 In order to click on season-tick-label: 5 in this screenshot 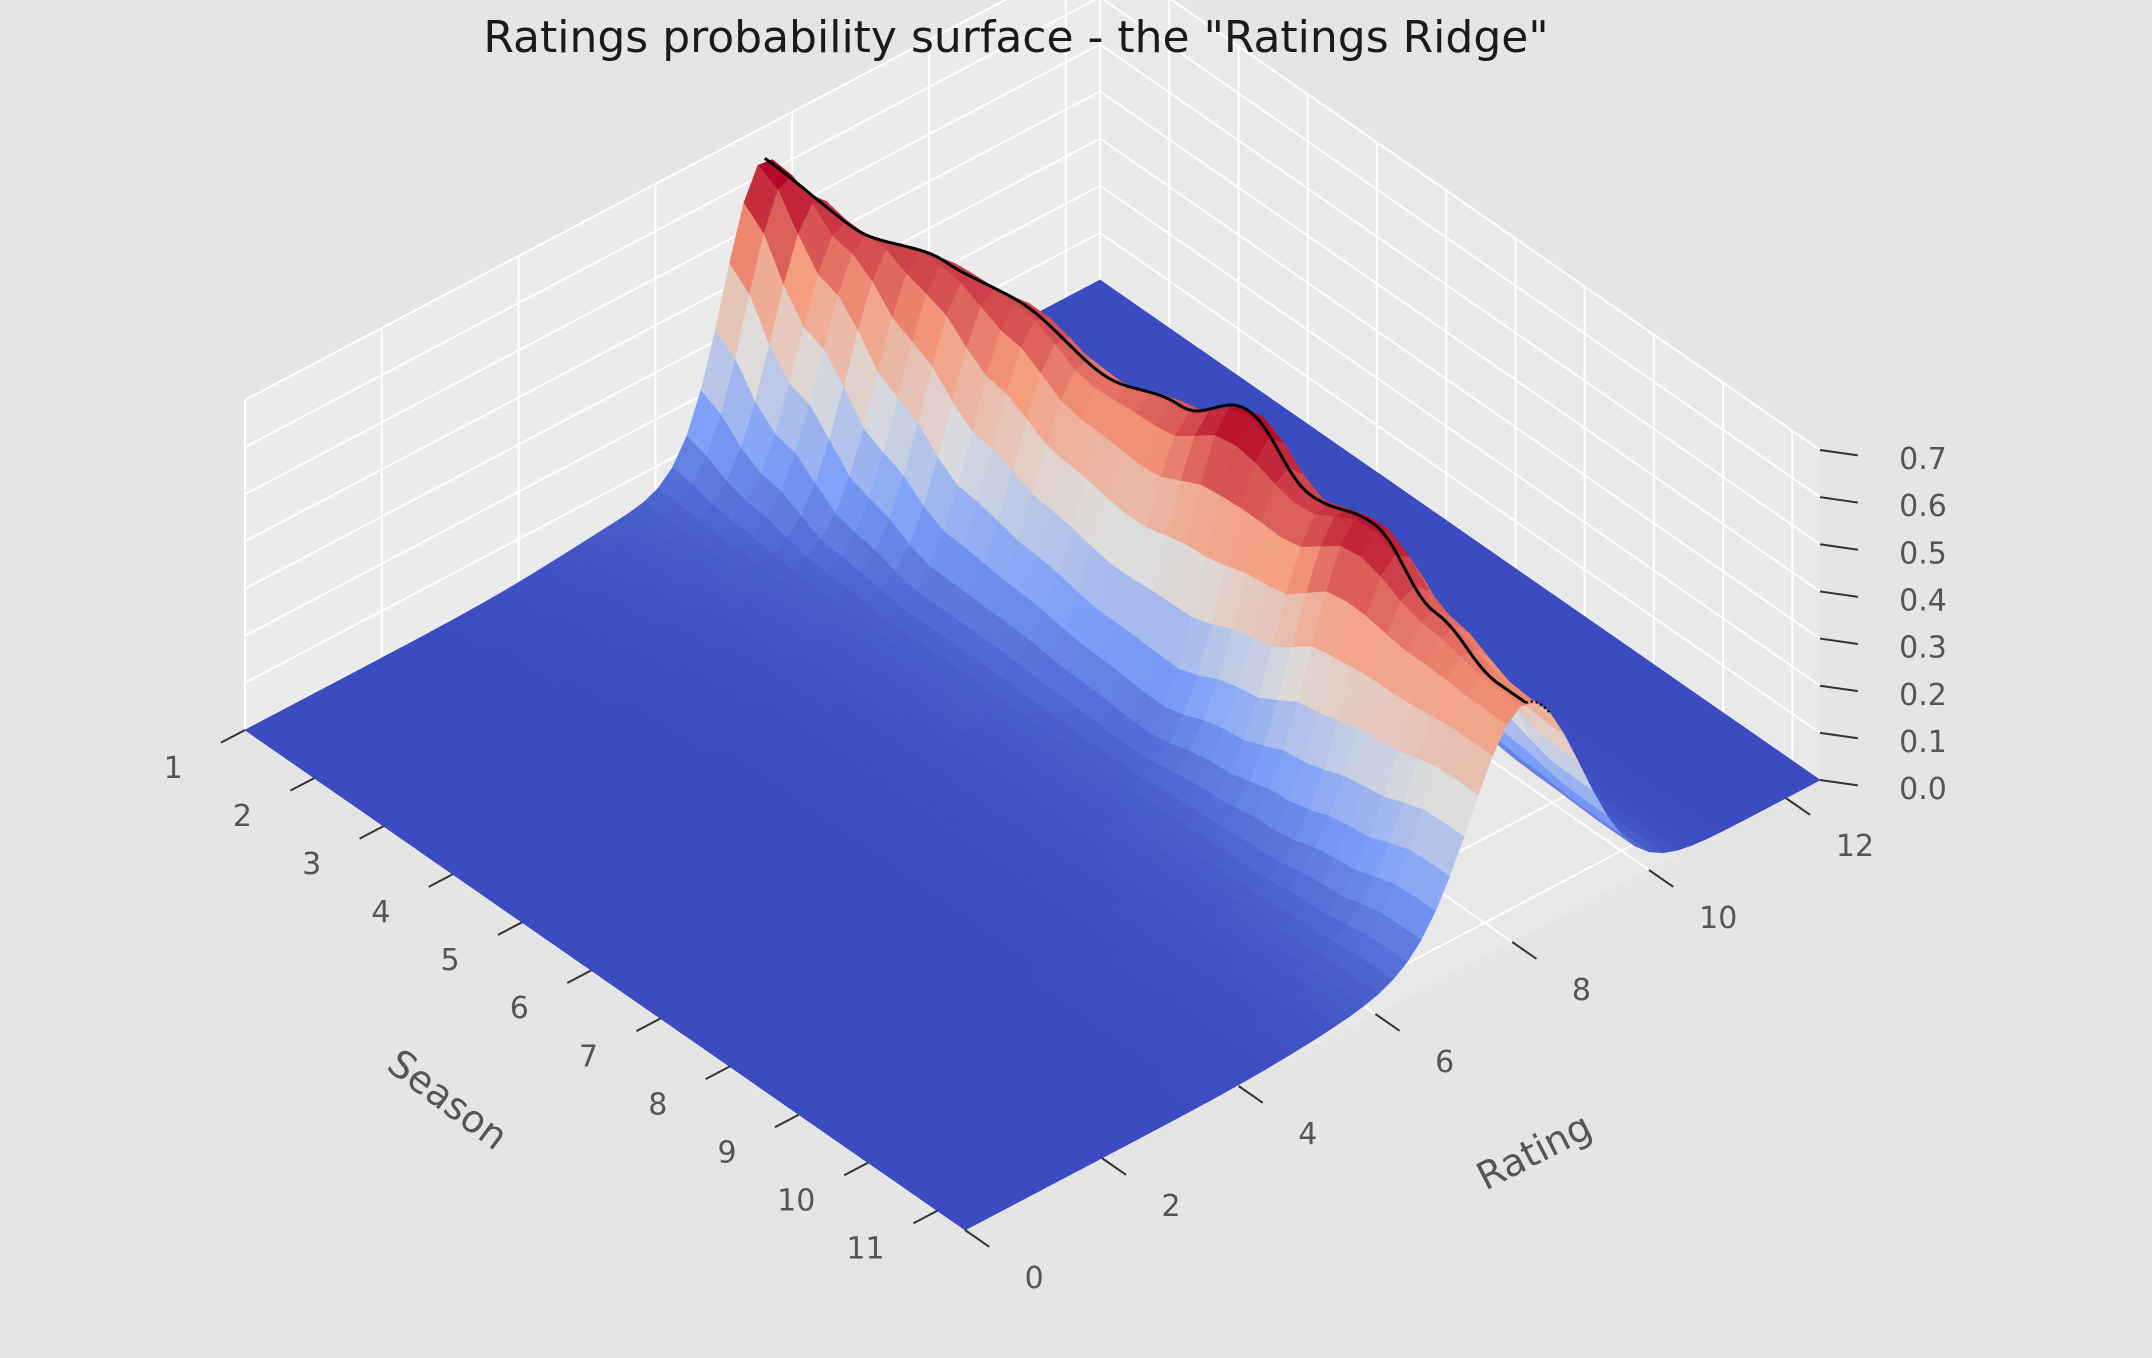, I will do `click(450, 960)`.